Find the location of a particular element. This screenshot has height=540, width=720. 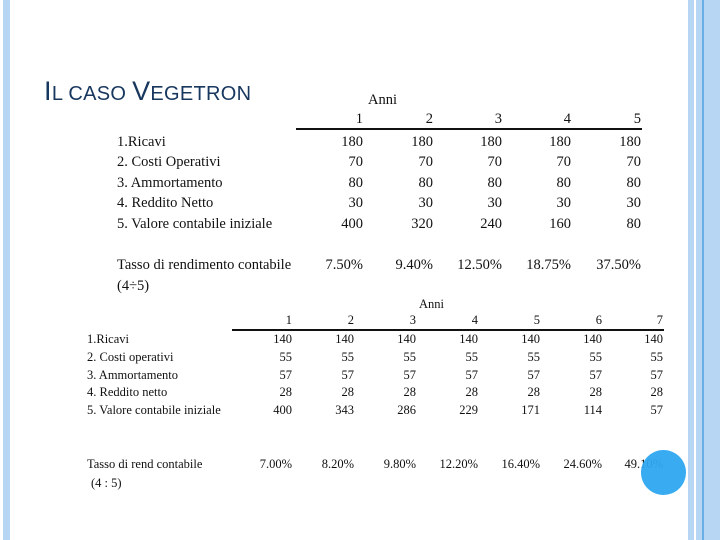

row-label: 2. Costi operativi is located at coordinates (130, 357).